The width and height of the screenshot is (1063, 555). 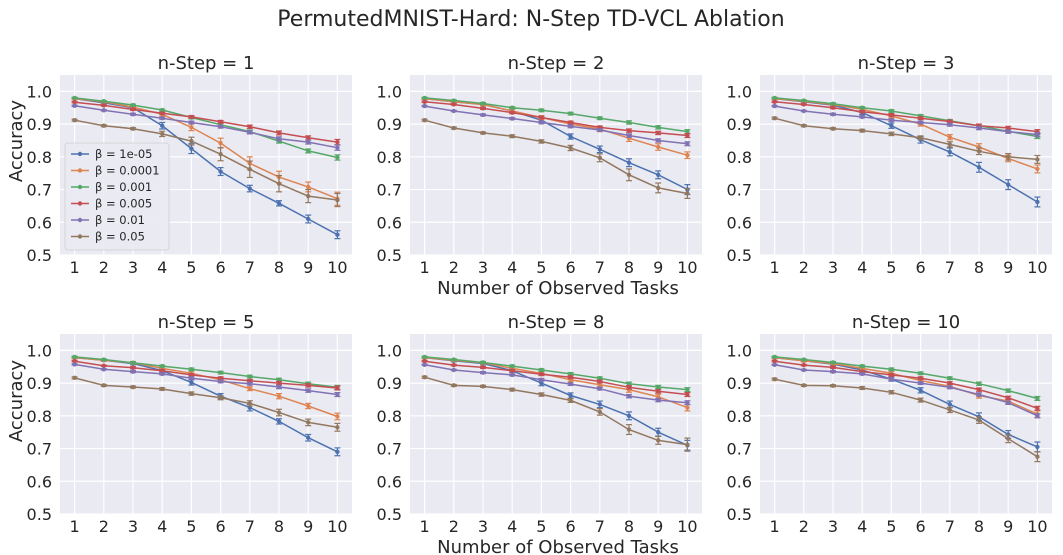 I want to click on legend-label: β = 0.001, so click(x=123, y=187).